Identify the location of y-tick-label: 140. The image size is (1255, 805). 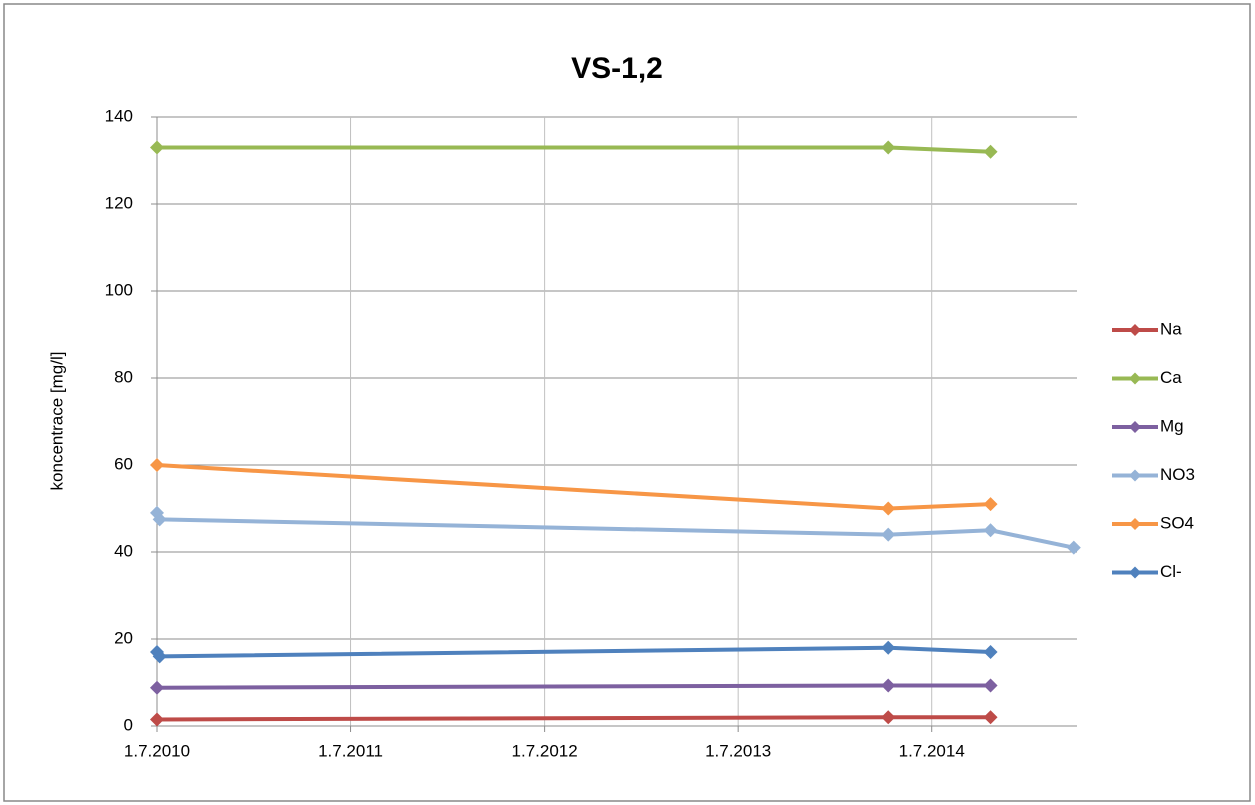
(119, 115).